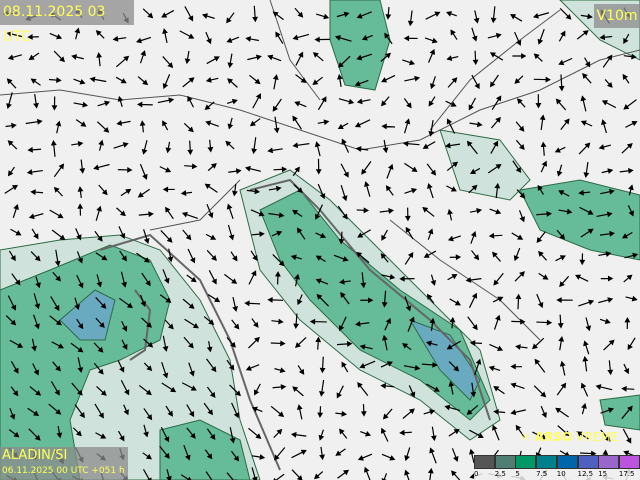  Describe the element at coordinates (64, 463) in the screenshot. I see `model-info: ALADIN/SI 06.11.2025 00 UTC +051 h` at that location.